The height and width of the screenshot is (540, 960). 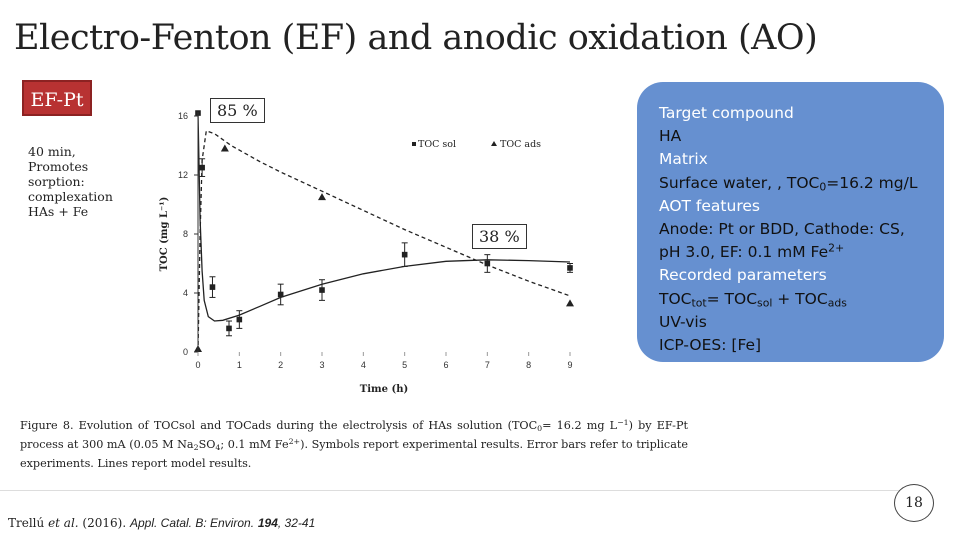 I want to click on params-header: Recorded parameters, so click(x=743, y=275).